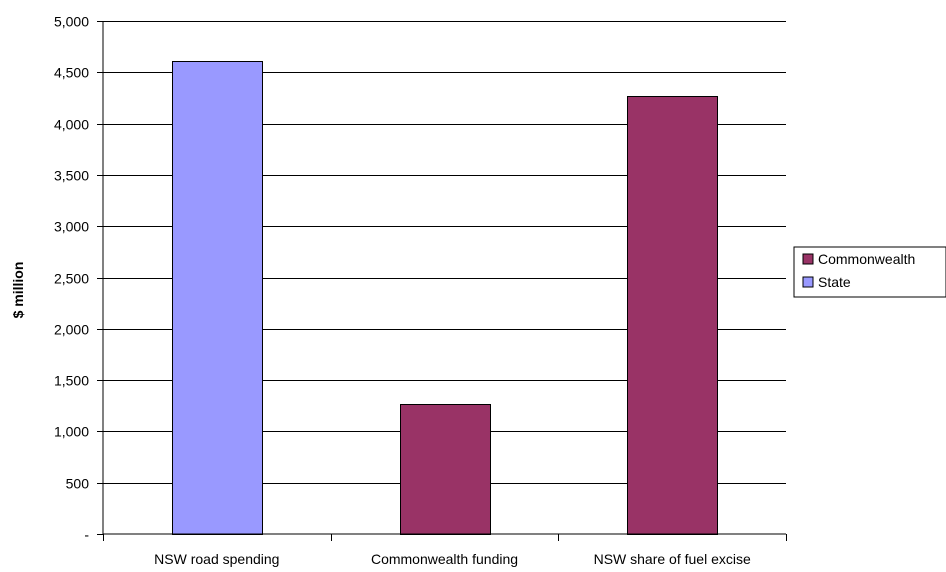  Describe the element at coordinates (217, 298) in the screenshot. I see `bar-state` at that location.